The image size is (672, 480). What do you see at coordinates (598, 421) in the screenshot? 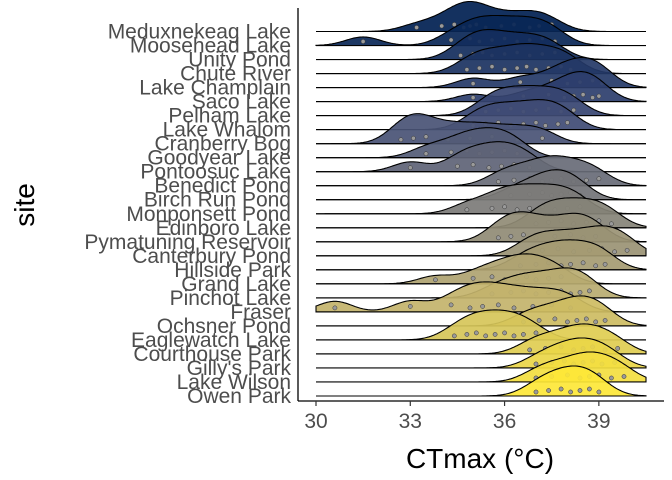
I see `x-tick-label: 39` at bounding box center [598, 421].